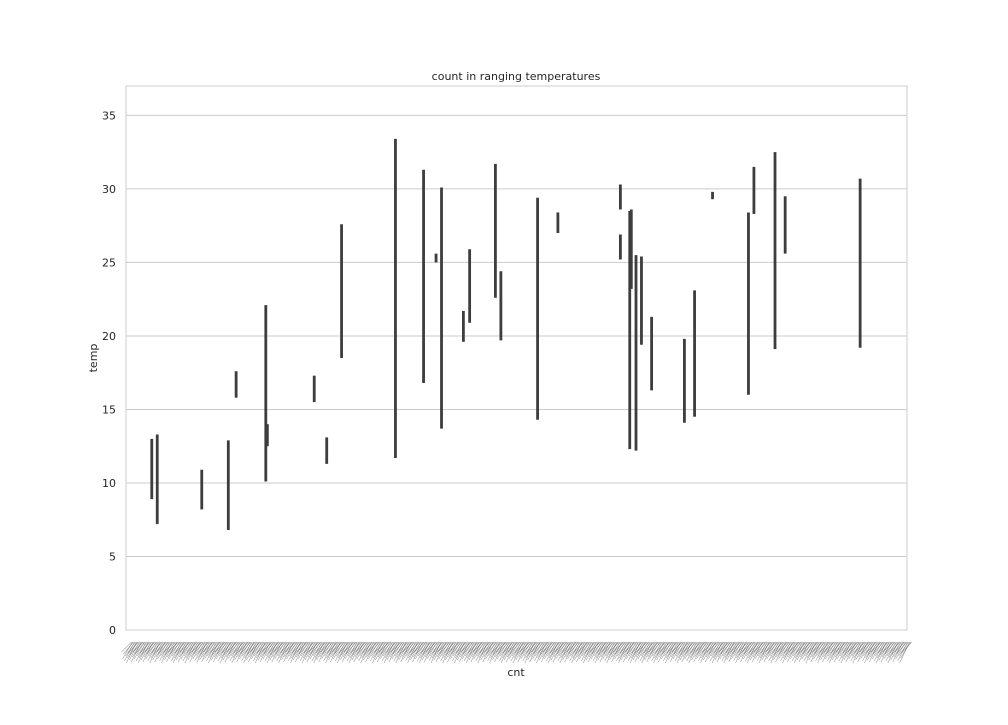 The height and width of the screenshot is (725, 1008). I want to click on y-tick-label: 30, so click(109, 189).